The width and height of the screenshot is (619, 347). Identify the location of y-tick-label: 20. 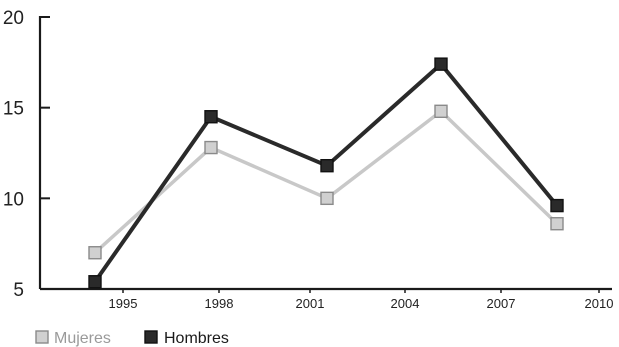
(13, 18).